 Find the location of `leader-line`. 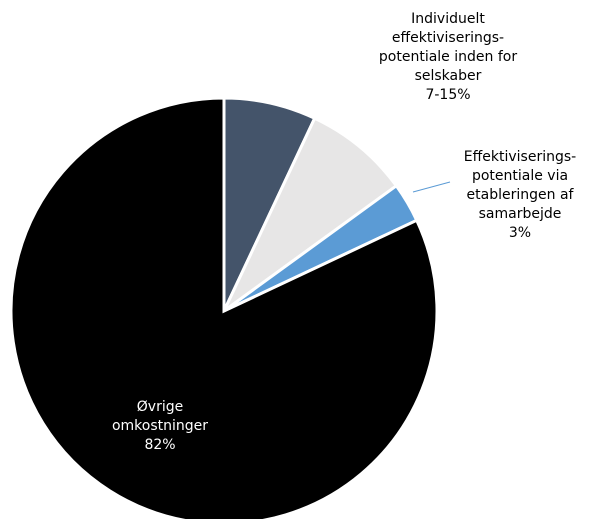

leader-line is located at coordinates (431, 187).